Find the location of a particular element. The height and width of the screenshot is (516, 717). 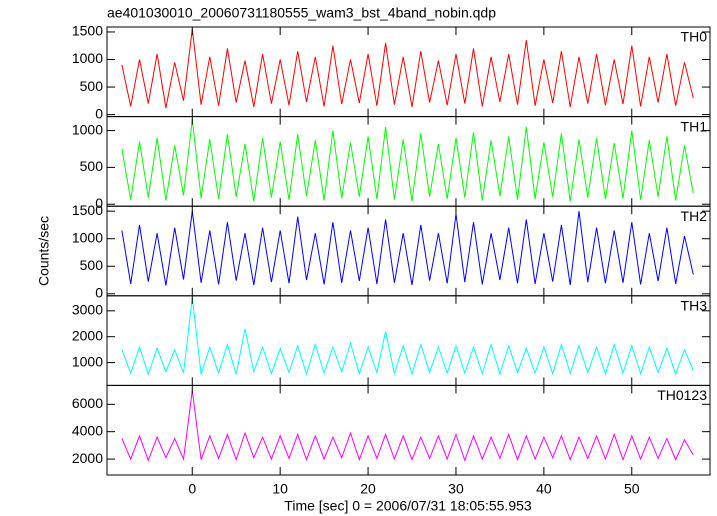

x-tick-label: 30 is located at coordinates (456, 489).